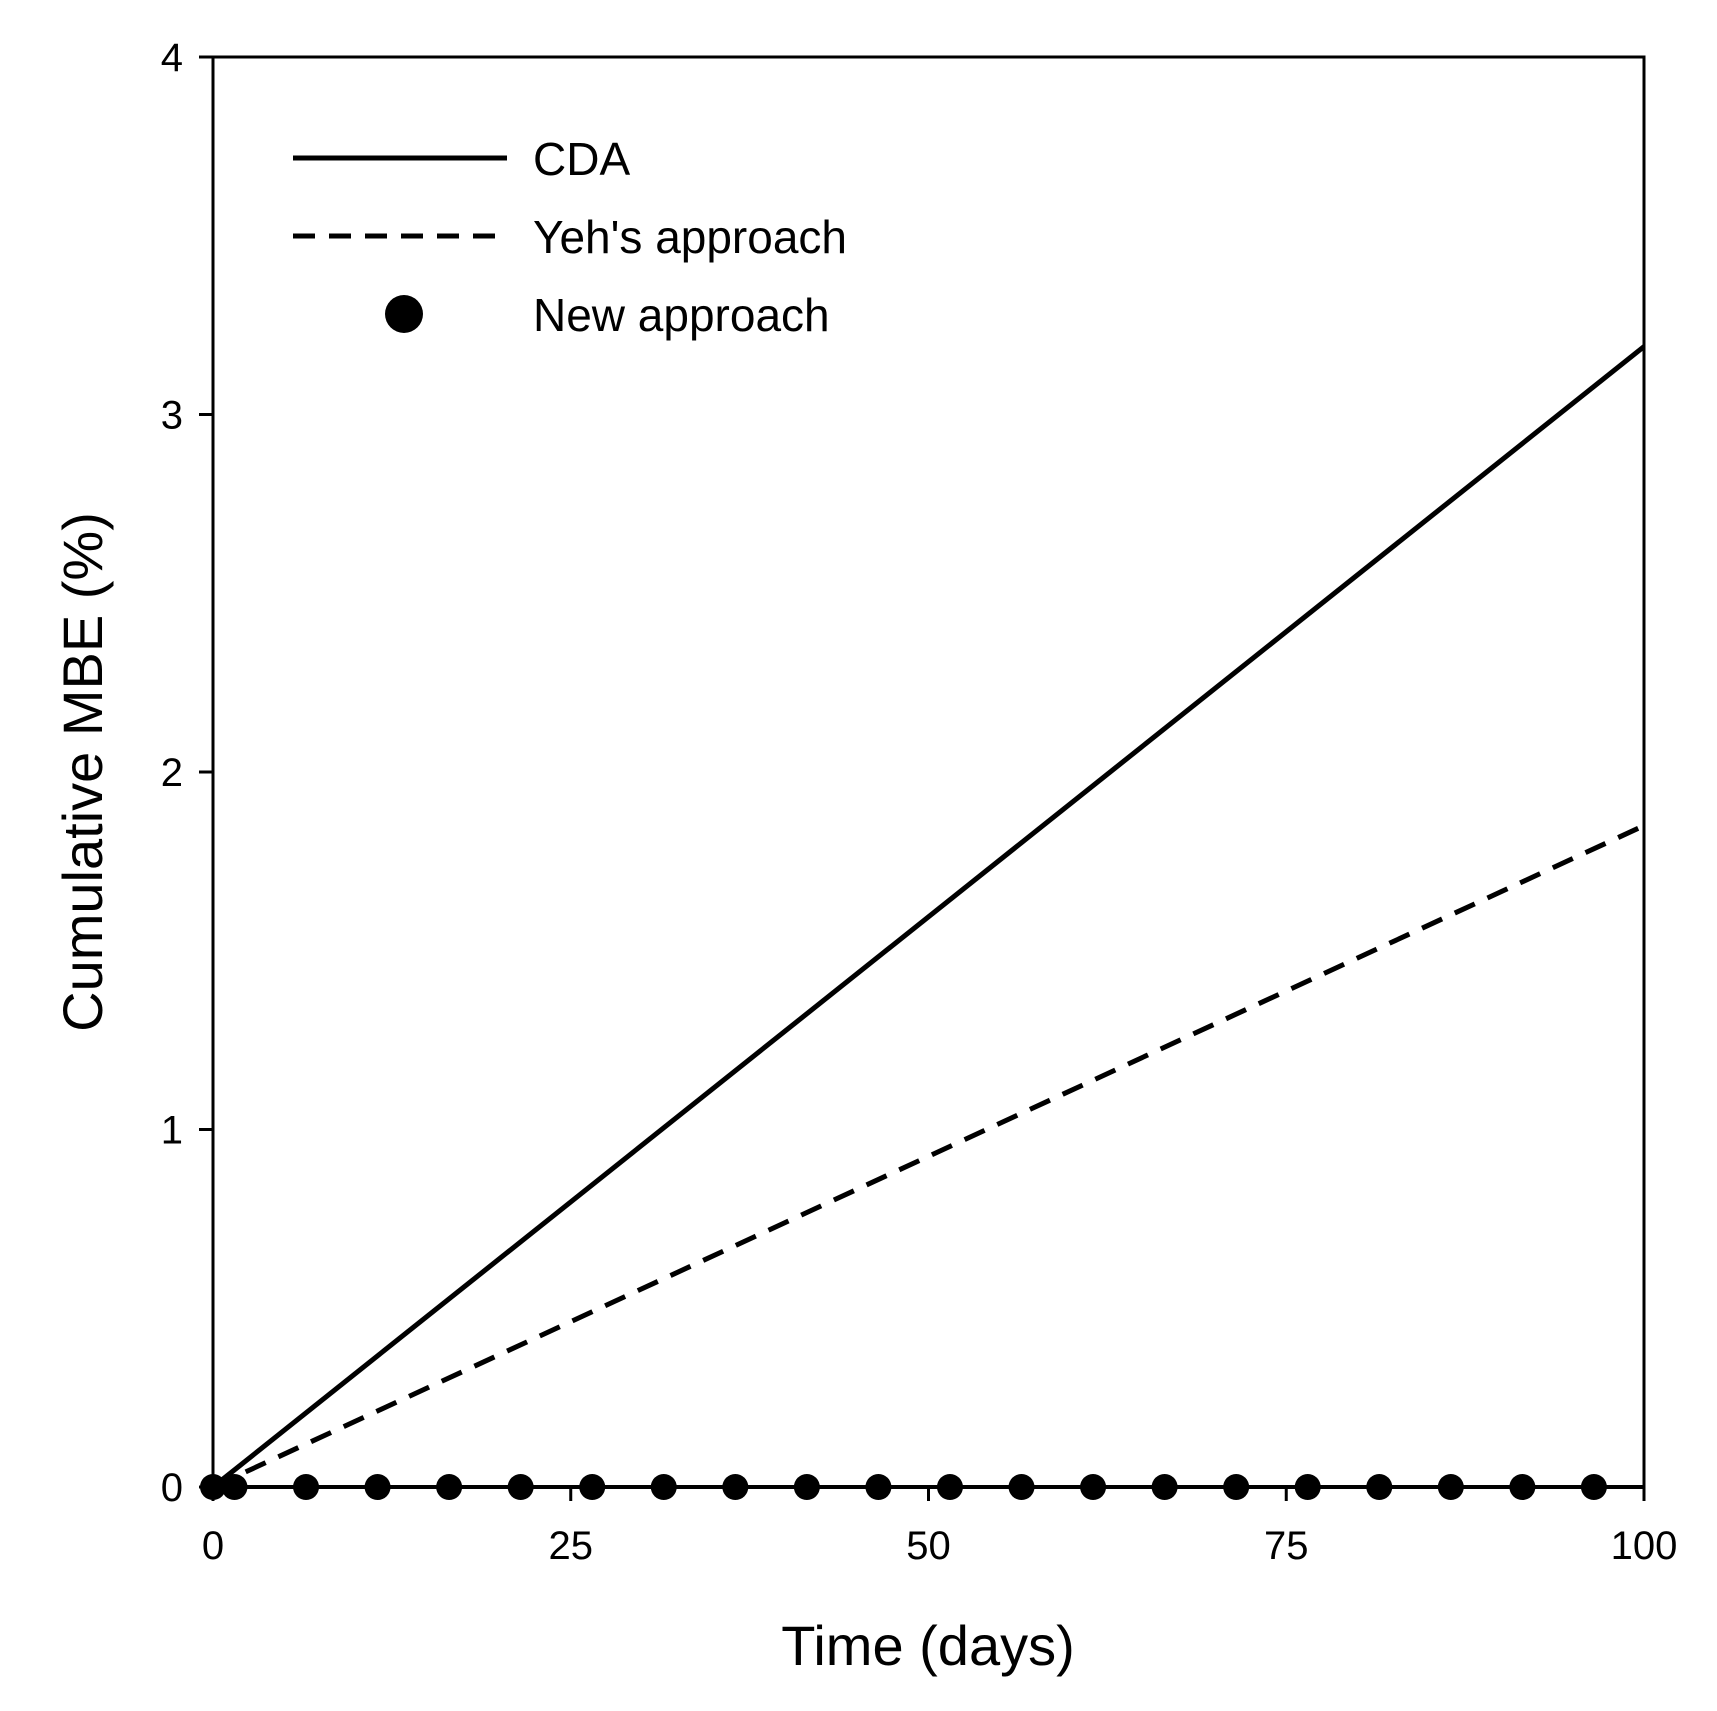 This screenshot has height=1711, width=1717. Describe the element at coordinates (681, 315) in the screenshot. I see `legend-label-new-approach: New approach` at that location.